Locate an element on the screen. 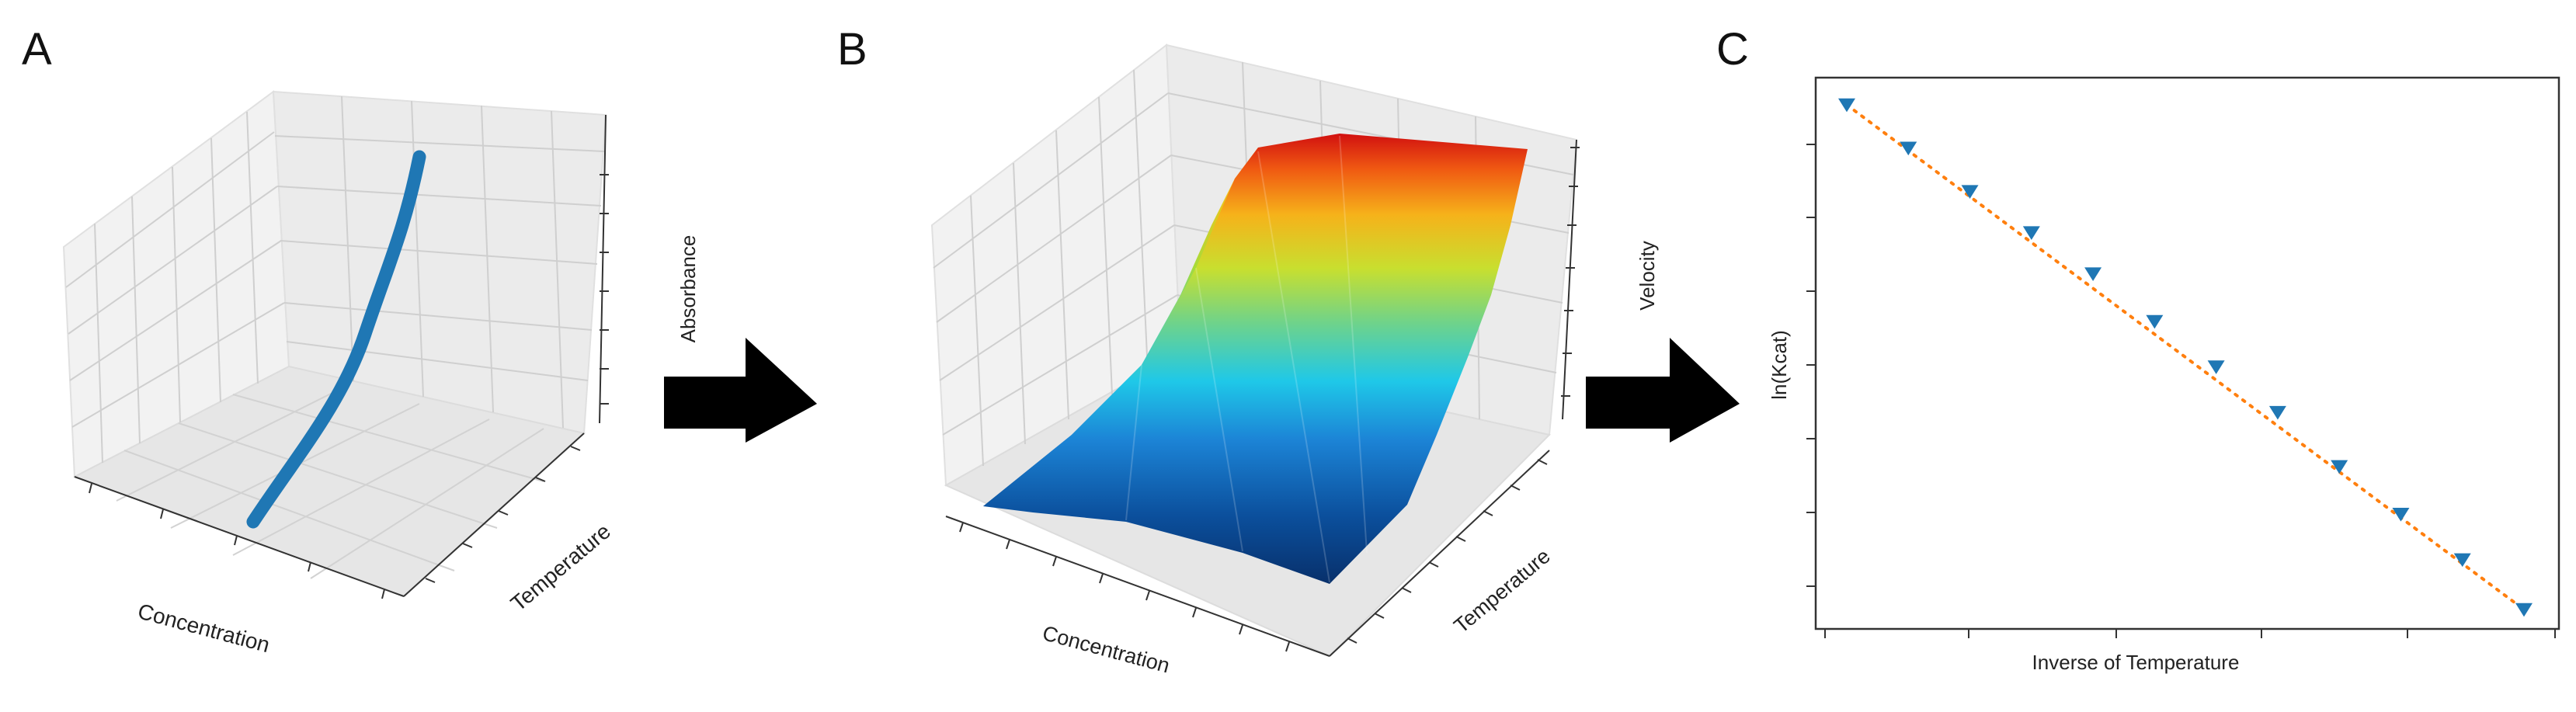  panel-b-letter: B is located at coordinates (852, 49).